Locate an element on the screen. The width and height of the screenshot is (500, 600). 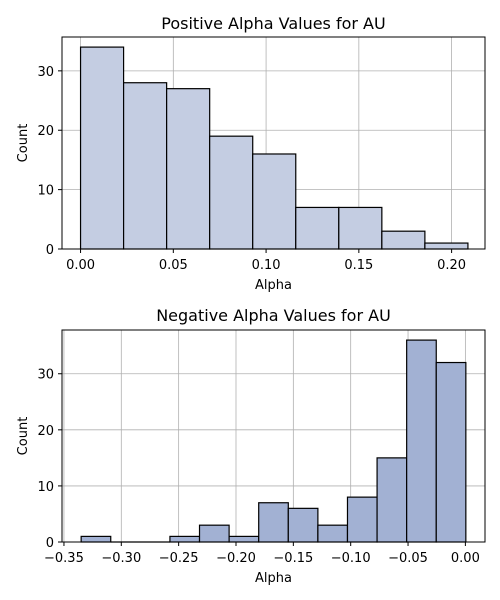
negative-xtick-label: −0.25 is located at coordinates (179, 558).